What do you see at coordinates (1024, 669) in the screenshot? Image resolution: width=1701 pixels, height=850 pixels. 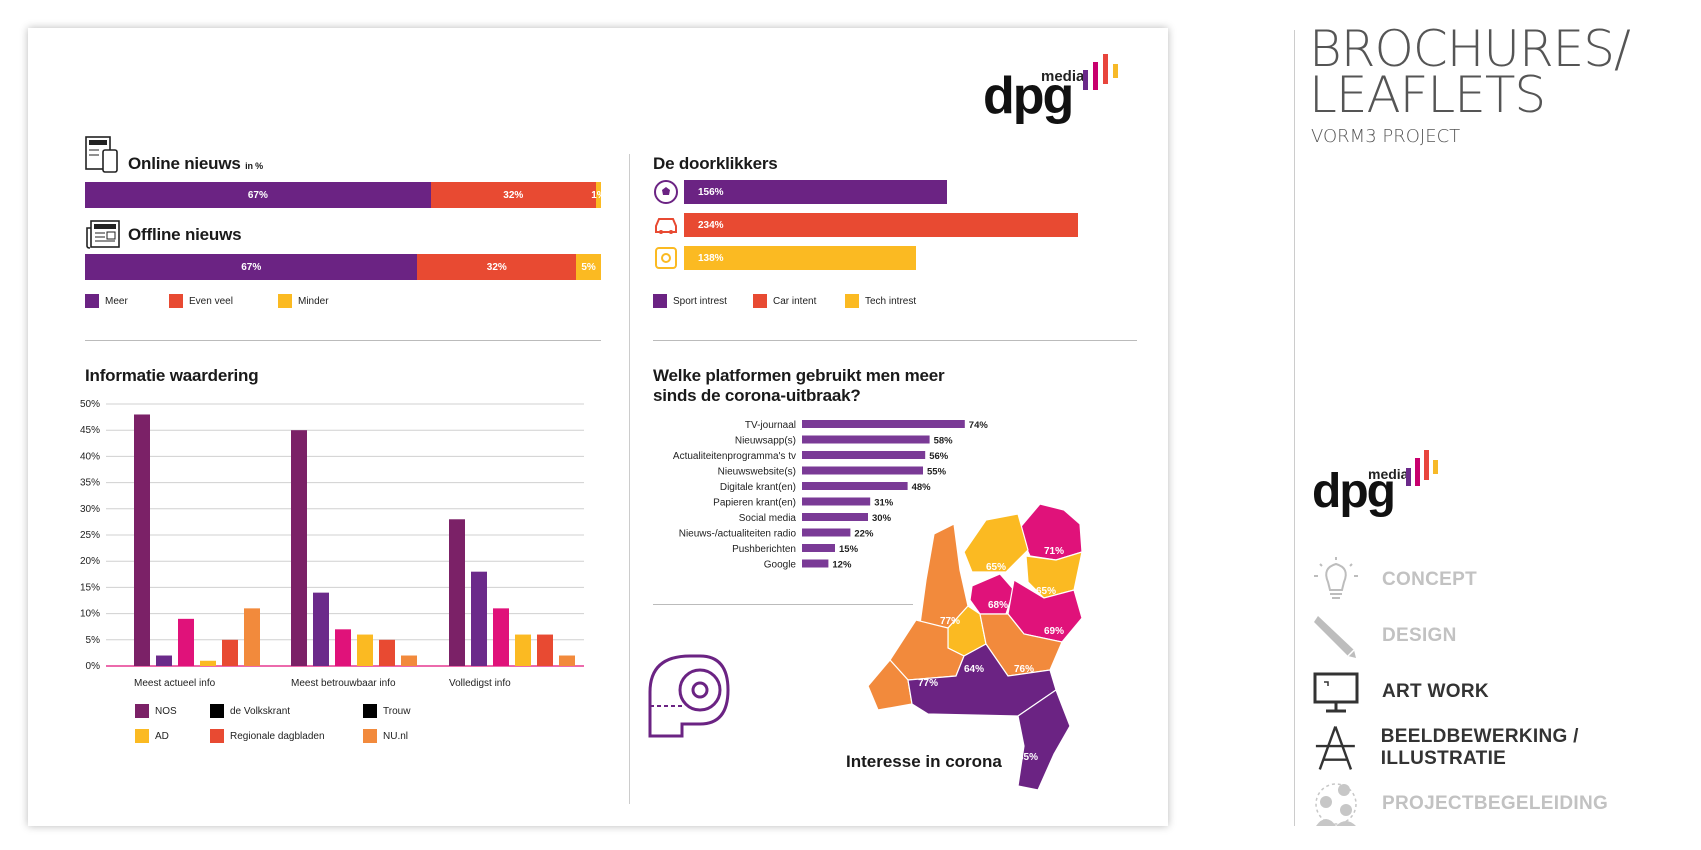 I see `map-label-gelderland: 76%` at bounding box center [1024, 669].